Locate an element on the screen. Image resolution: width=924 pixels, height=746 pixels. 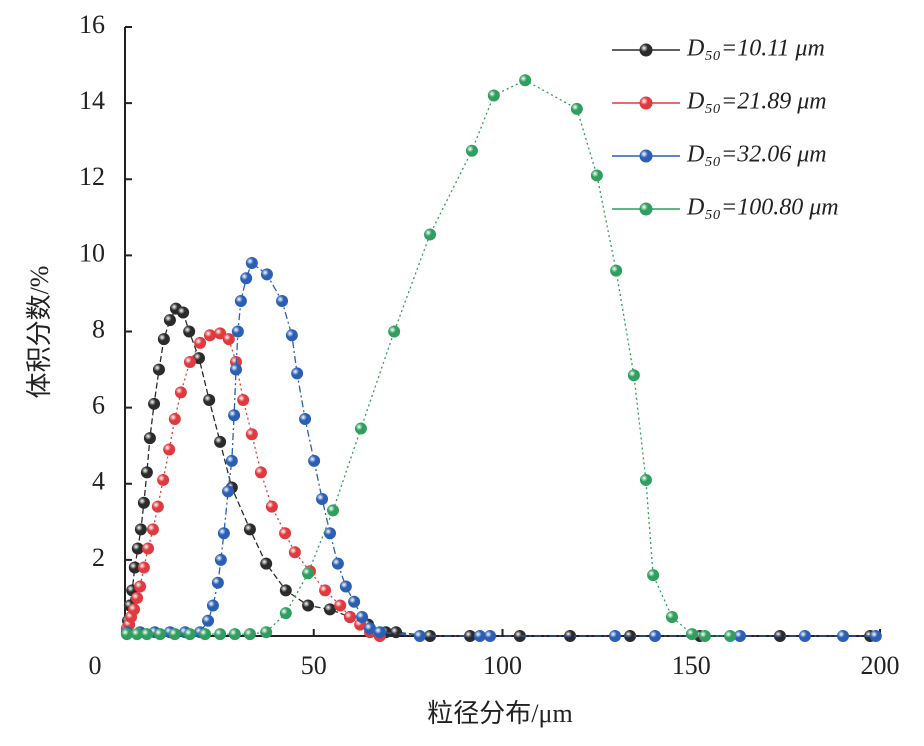
x-tick-label: 150 is located at coordinates (691, 665).